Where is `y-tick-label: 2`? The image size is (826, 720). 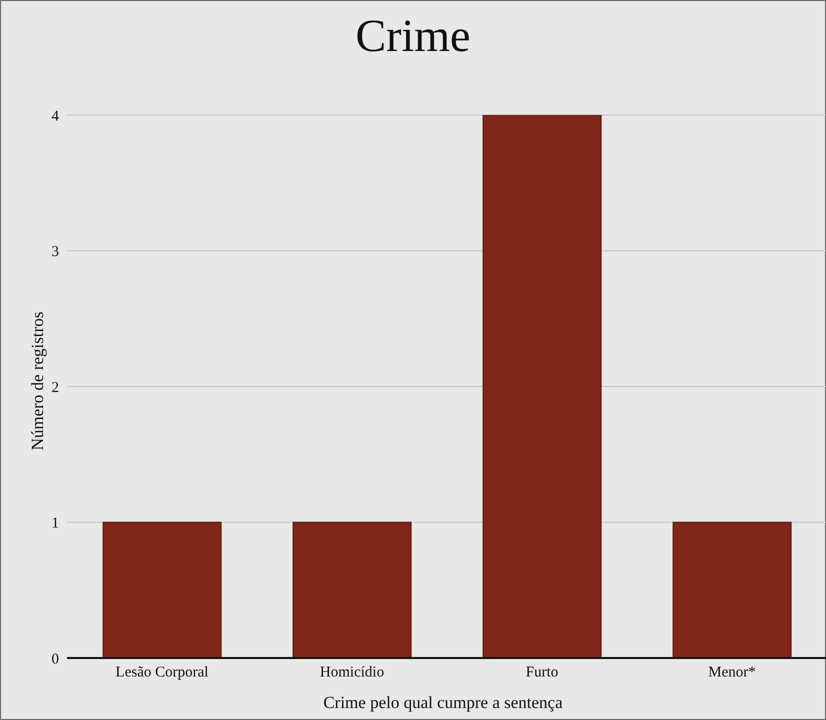 y-tick-label: 2 is located at coordinates (55, 388).